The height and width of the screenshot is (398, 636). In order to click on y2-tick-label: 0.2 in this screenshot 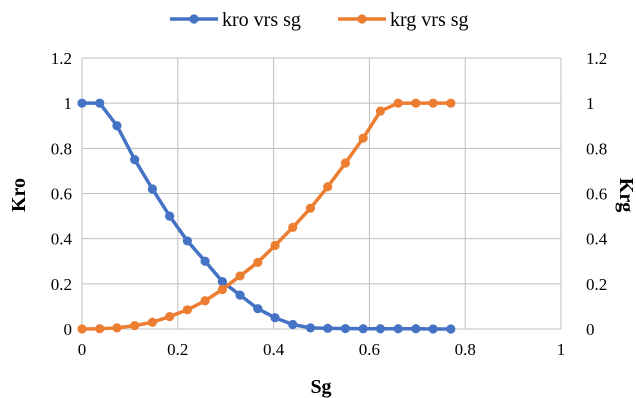, I will do `click(596, 284)`.